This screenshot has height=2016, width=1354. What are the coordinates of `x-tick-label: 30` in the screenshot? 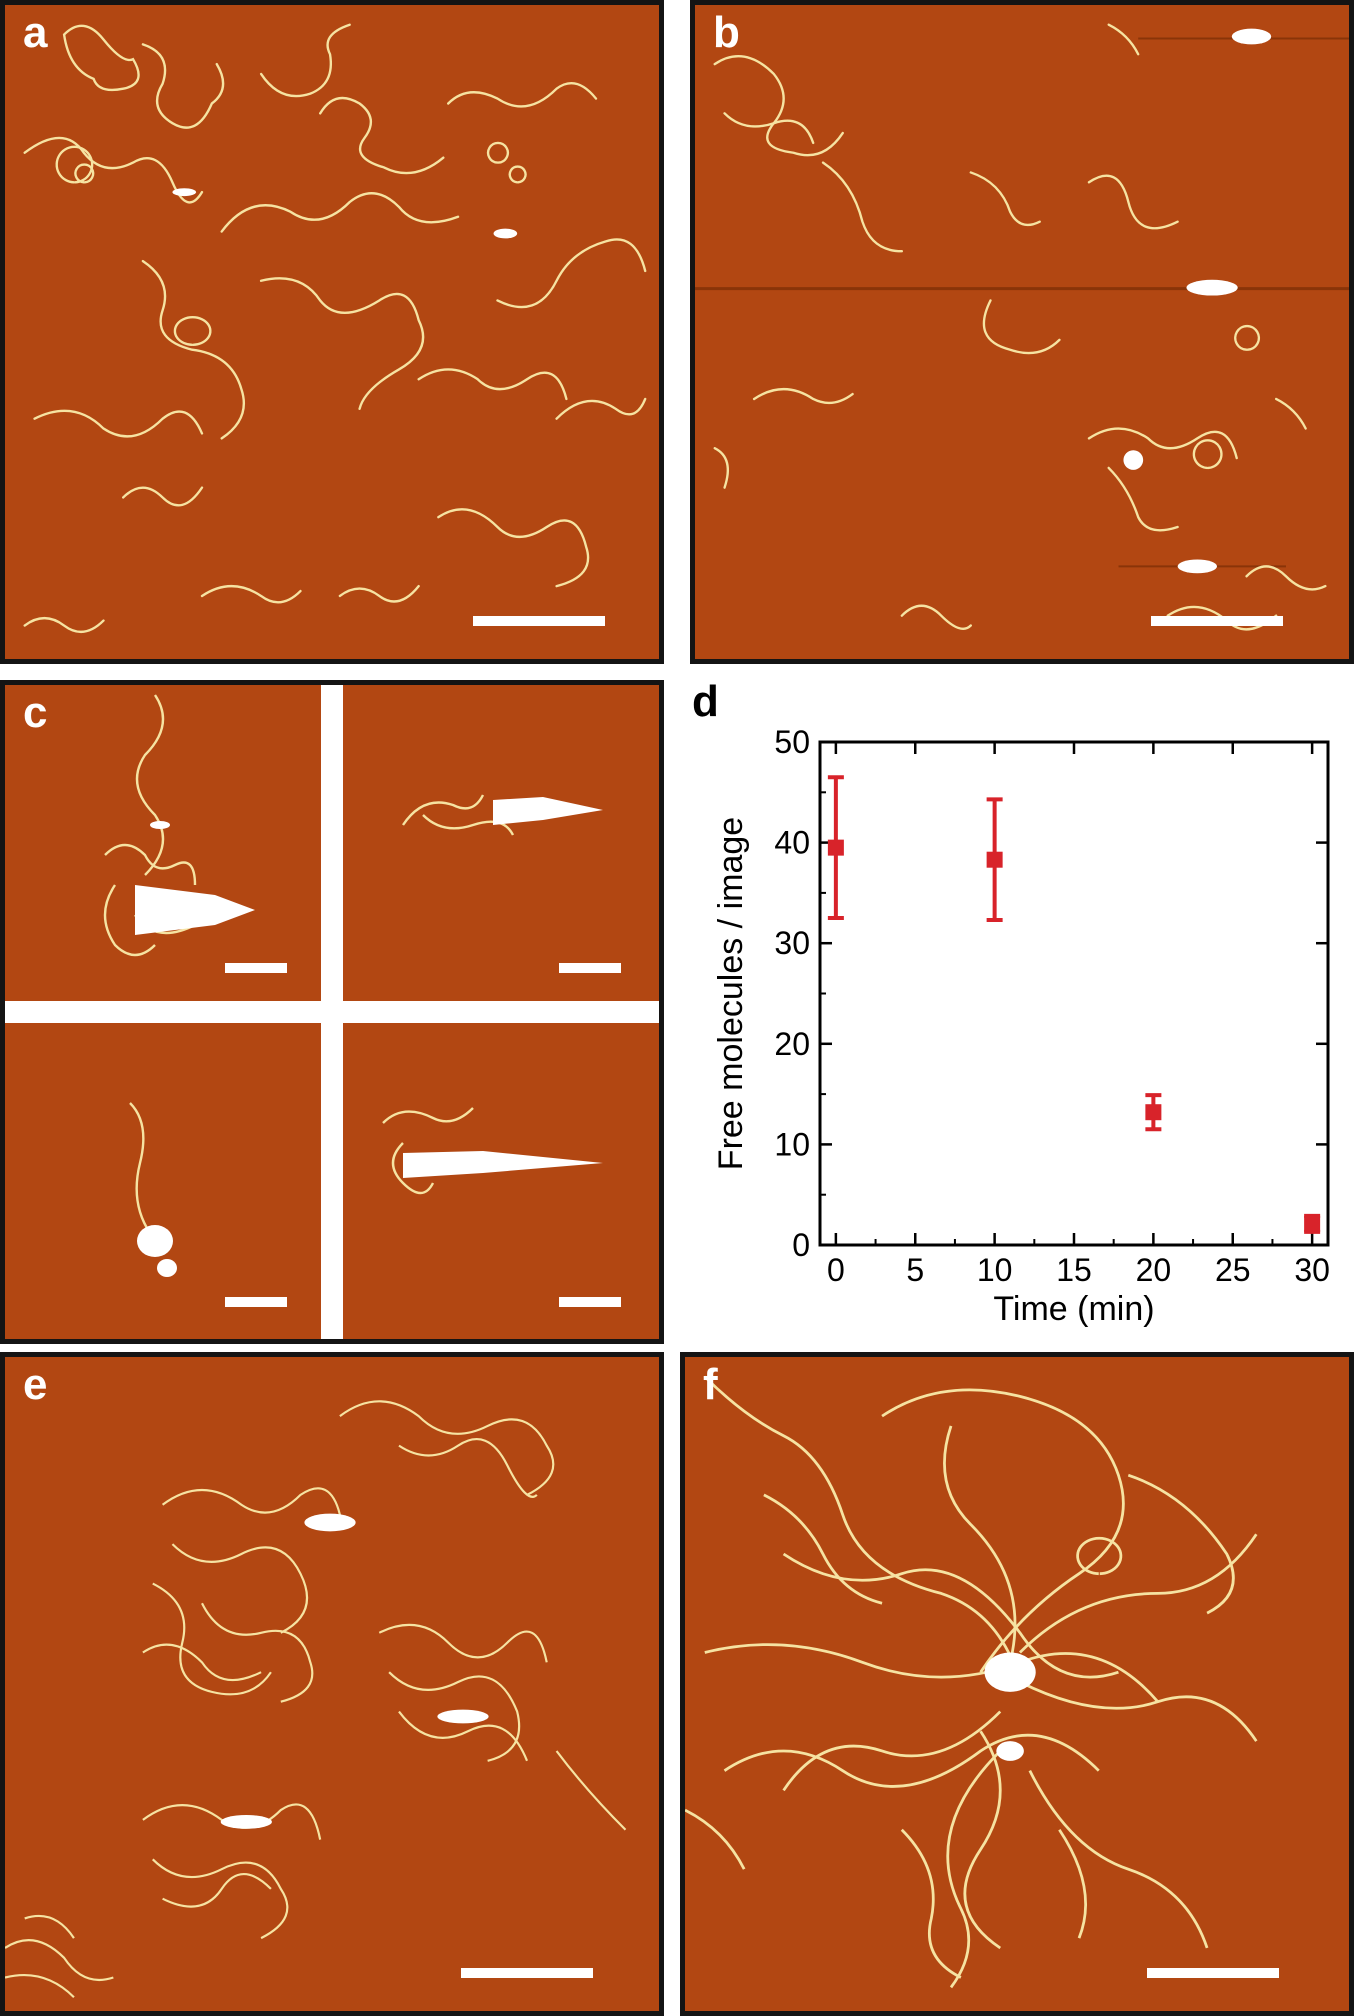 It's located at (1312, 1270).